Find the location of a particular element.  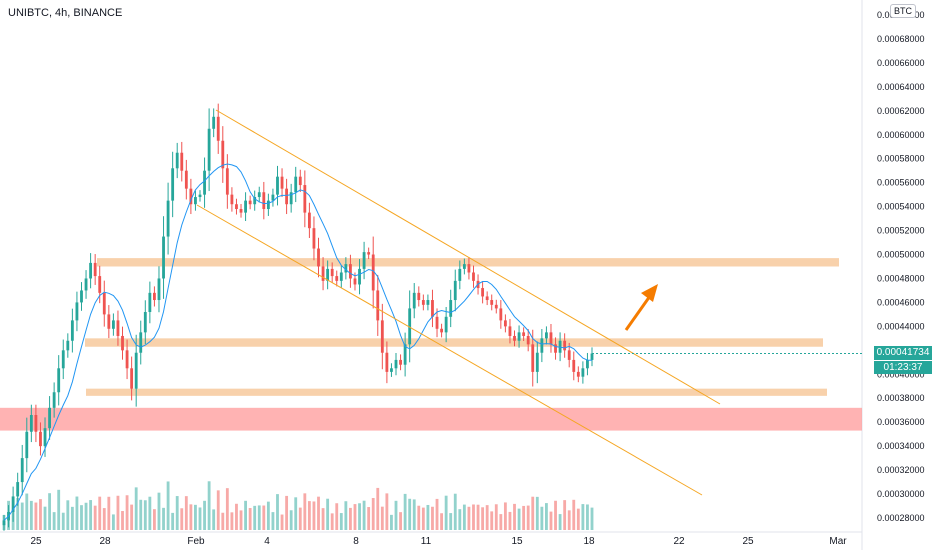

y-tick-label: 0.00040000 is located at coordinates (901, 374).